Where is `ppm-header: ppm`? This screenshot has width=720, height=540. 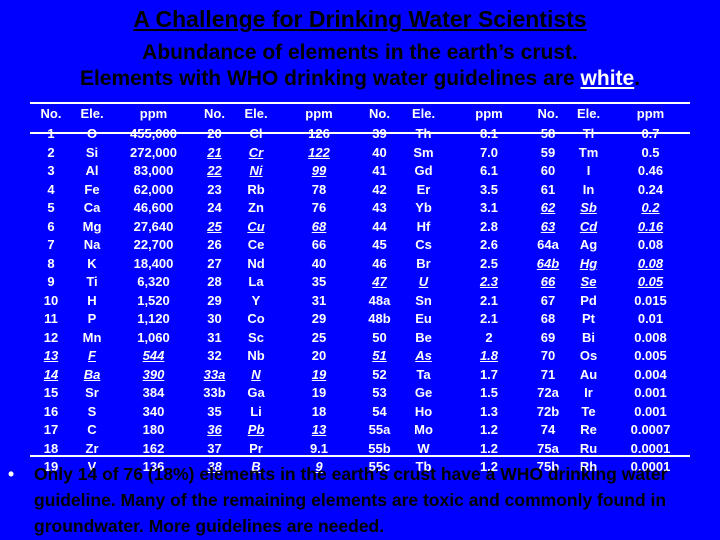
ppm-header: ppm is located at coordinates (319, 113).